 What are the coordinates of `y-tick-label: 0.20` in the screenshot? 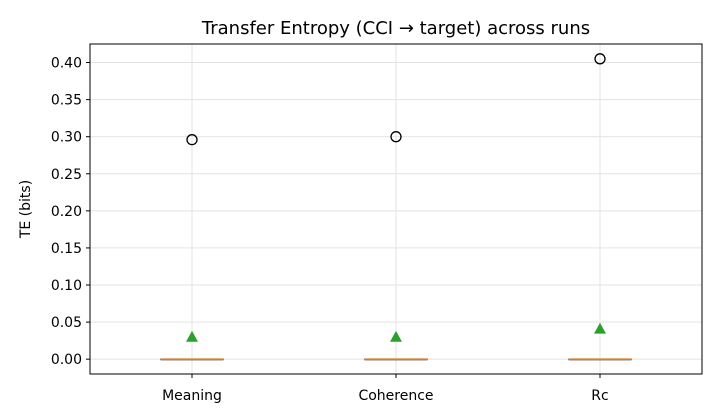 It's located at (66, 212).